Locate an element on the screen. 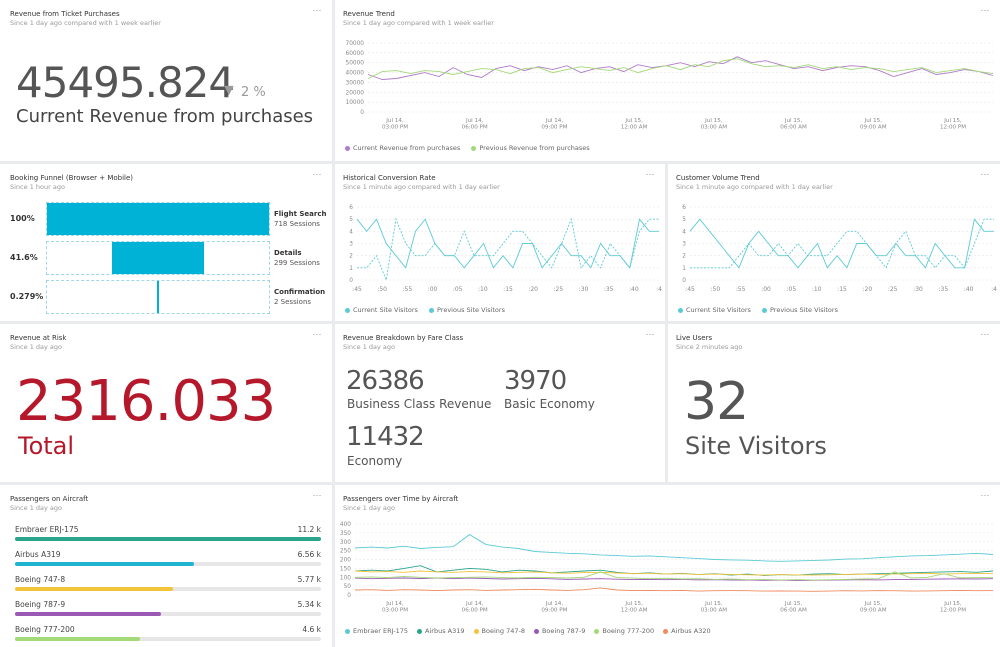  x-tick-label: :00 is located at coordinates (766, 289).